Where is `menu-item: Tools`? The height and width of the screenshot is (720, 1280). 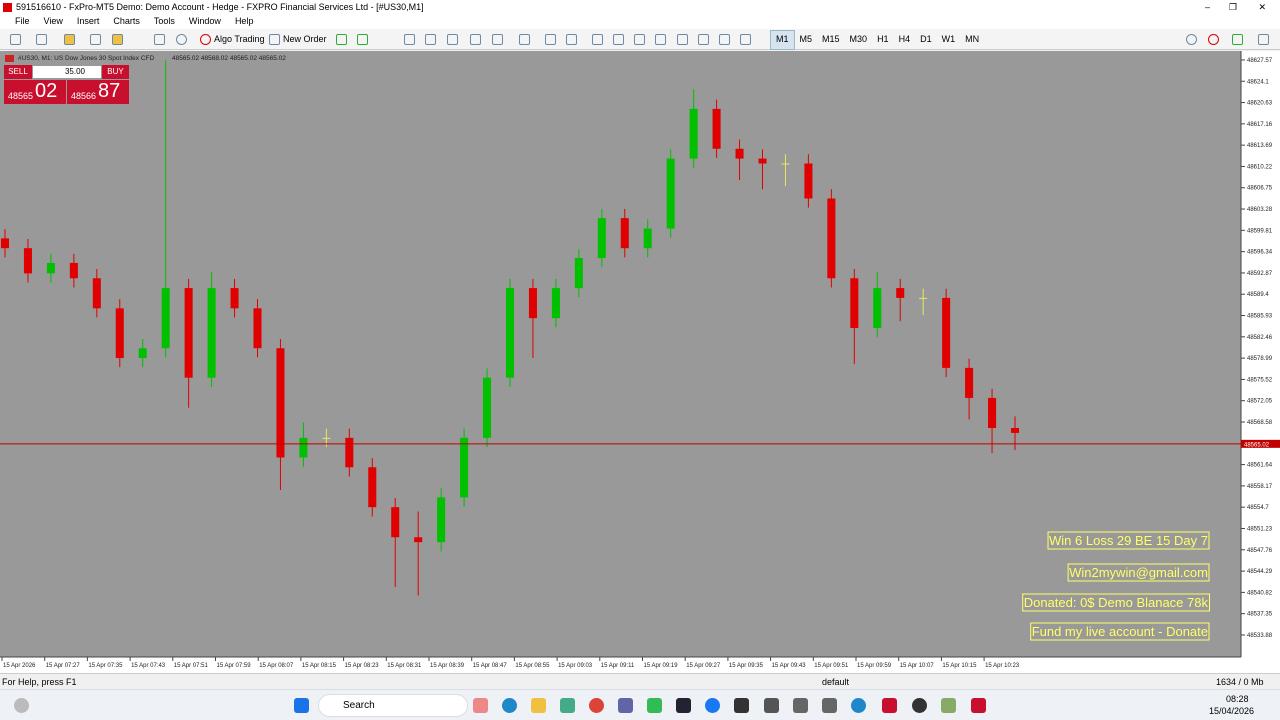
menu-item: Tools is located at coordinates (164, 21).